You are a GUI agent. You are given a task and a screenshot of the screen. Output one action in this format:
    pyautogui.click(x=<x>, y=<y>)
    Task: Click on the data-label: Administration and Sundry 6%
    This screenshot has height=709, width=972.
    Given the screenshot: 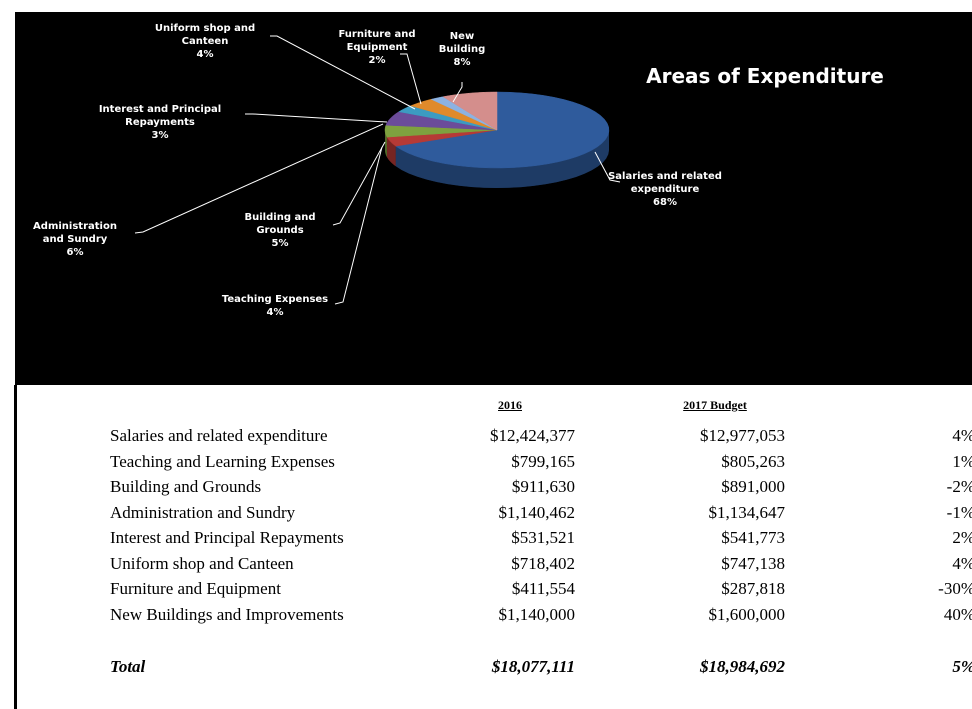 What is the action you would take?
    pyautogui.click(x=75, y=239)
    